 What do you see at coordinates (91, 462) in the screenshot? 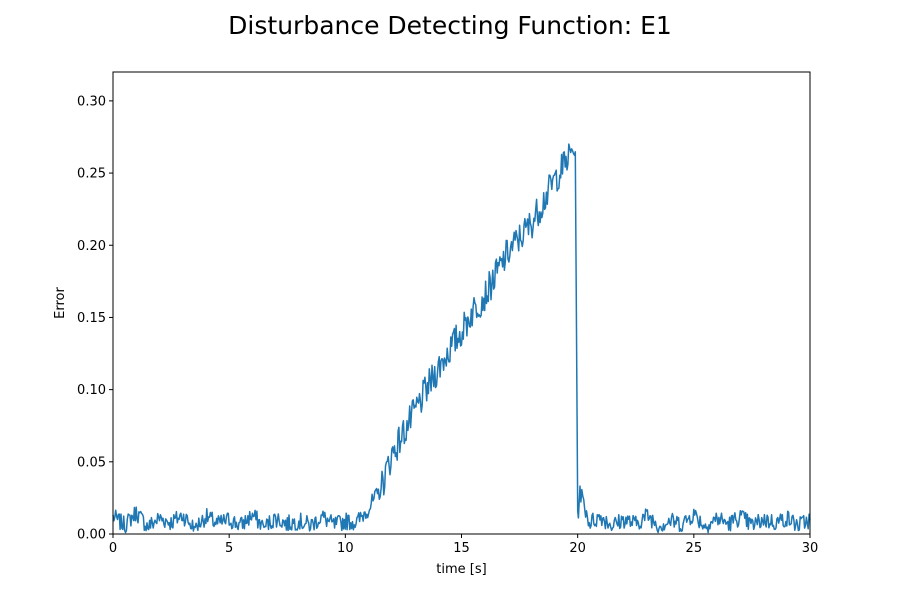
I see `y-tick-label: 0.05` at bounding box center [91, 462].